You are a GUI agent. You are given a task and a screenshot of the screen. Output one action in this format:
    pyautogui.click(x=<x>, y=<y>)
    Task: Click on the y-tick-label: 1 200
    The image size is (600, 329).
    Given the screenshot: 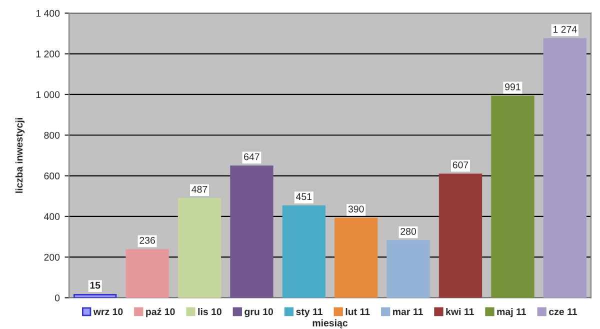 What is the action you would take?
    pyautogui.click(x=48, y=54)
    